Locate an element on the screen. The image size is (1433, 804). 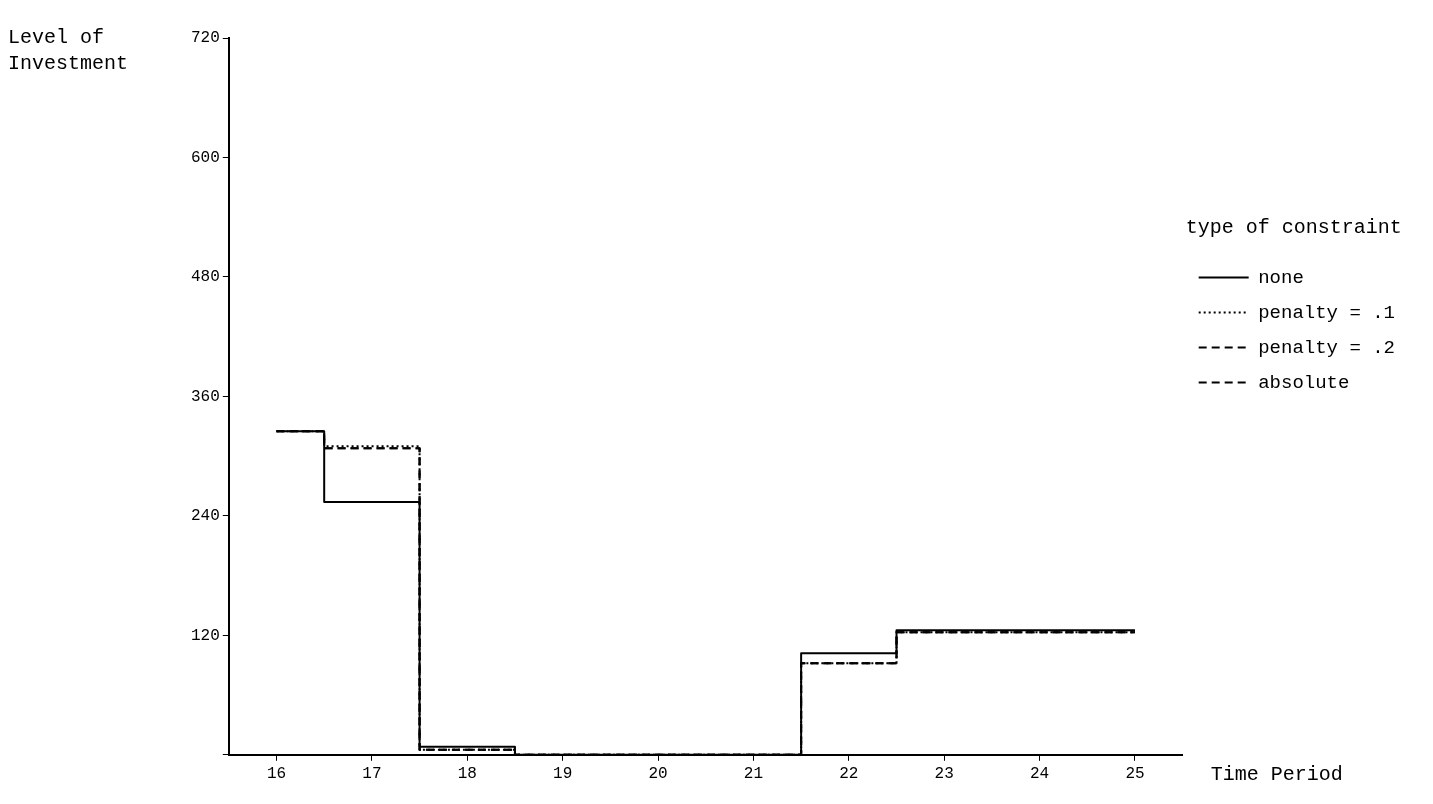
x-tick-label: 24 is located at coordinates (1040, 773).